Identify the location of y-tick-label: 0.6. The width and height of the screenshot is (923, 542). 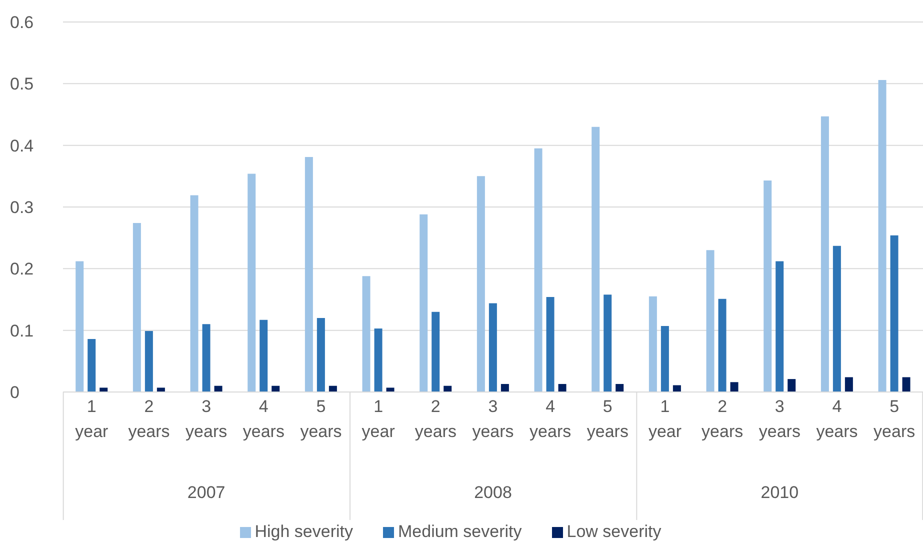
(22, 22).